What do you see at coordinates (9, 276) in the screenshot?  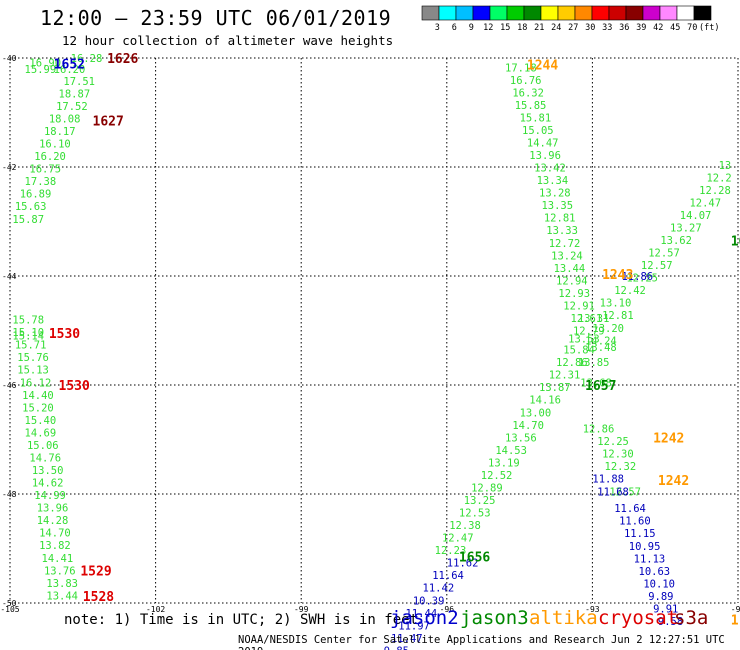 I see `lat-tick-label: -44` at bounding box center [9, 276].